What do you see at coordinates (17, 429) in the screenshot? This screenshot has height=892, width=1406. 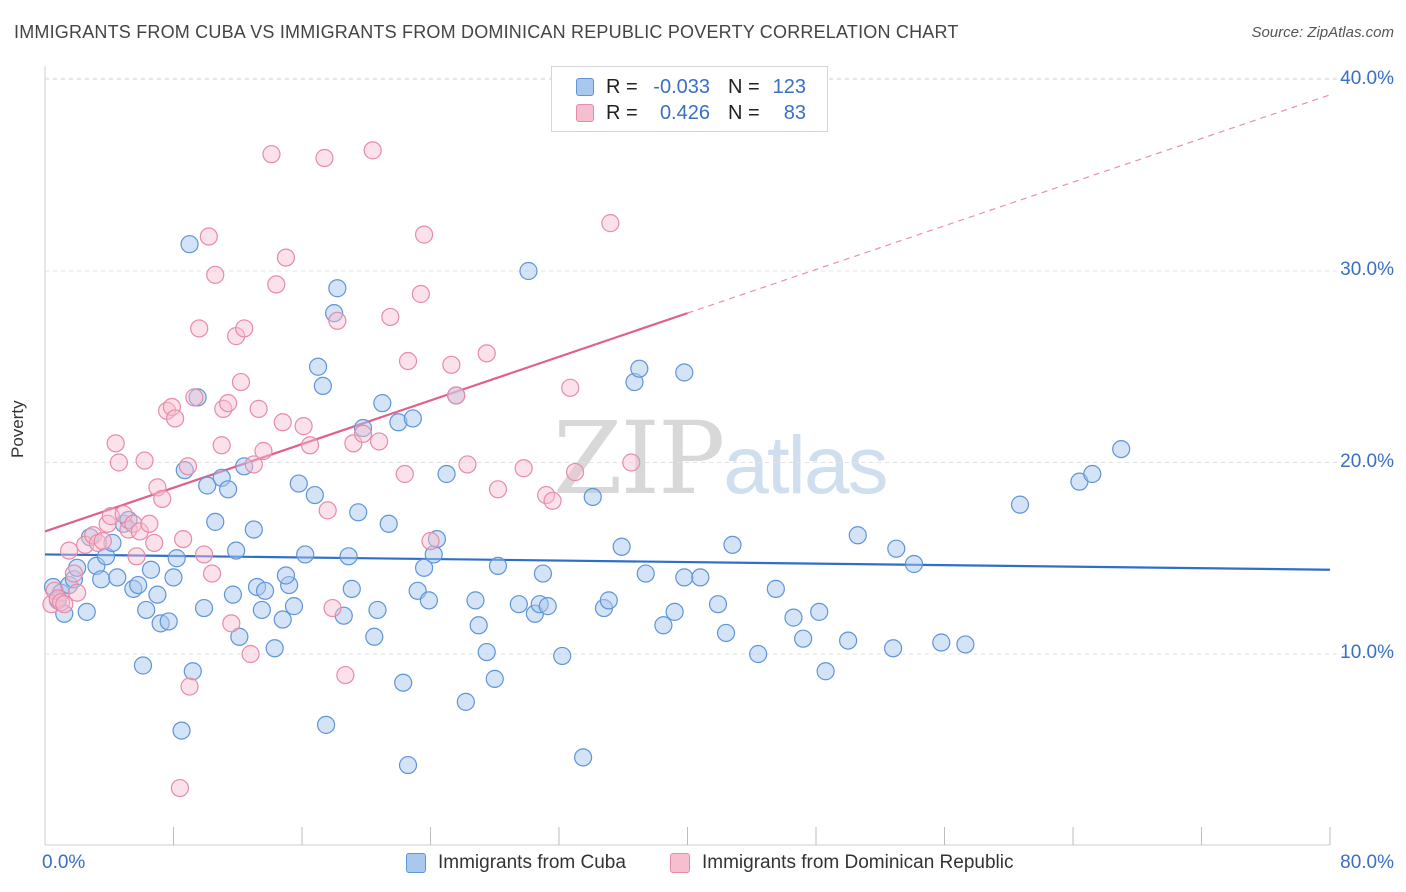 I see `y-axis-title: Poverty` at bounding box center [17, 429].